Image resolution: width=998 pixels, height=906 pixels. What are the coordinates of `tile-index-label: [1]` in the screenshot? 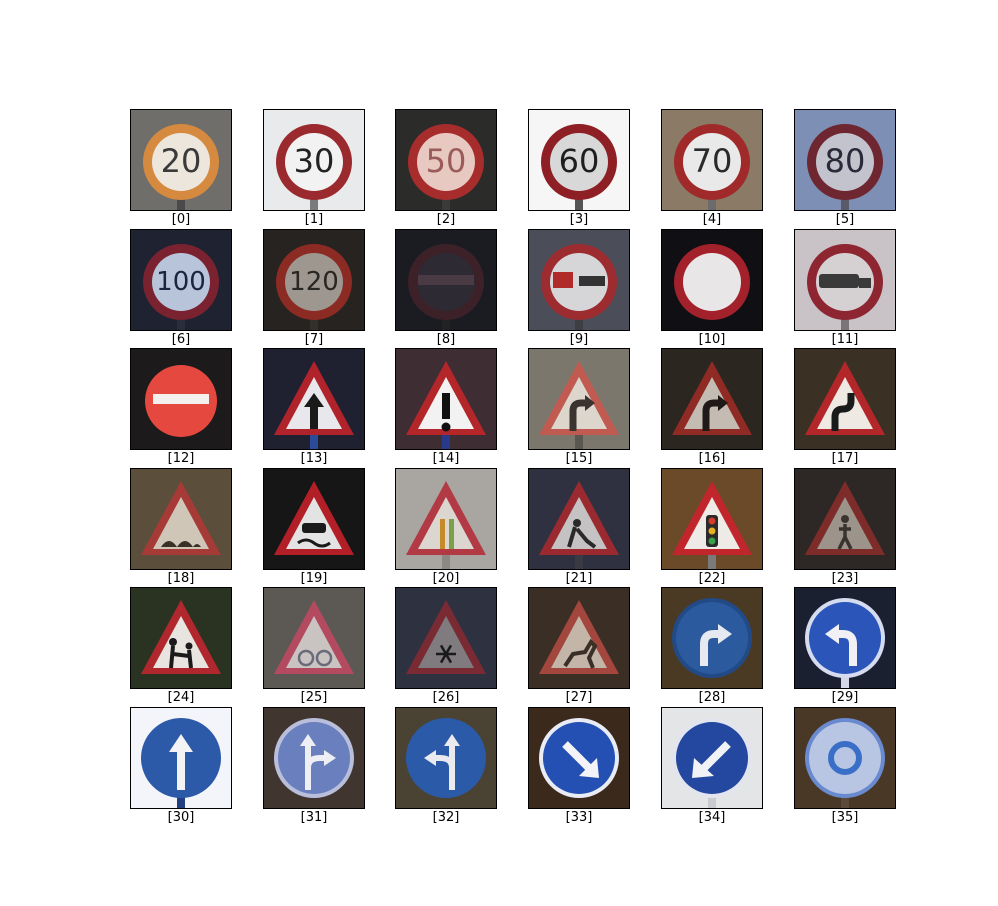 It's located at (314, 219).